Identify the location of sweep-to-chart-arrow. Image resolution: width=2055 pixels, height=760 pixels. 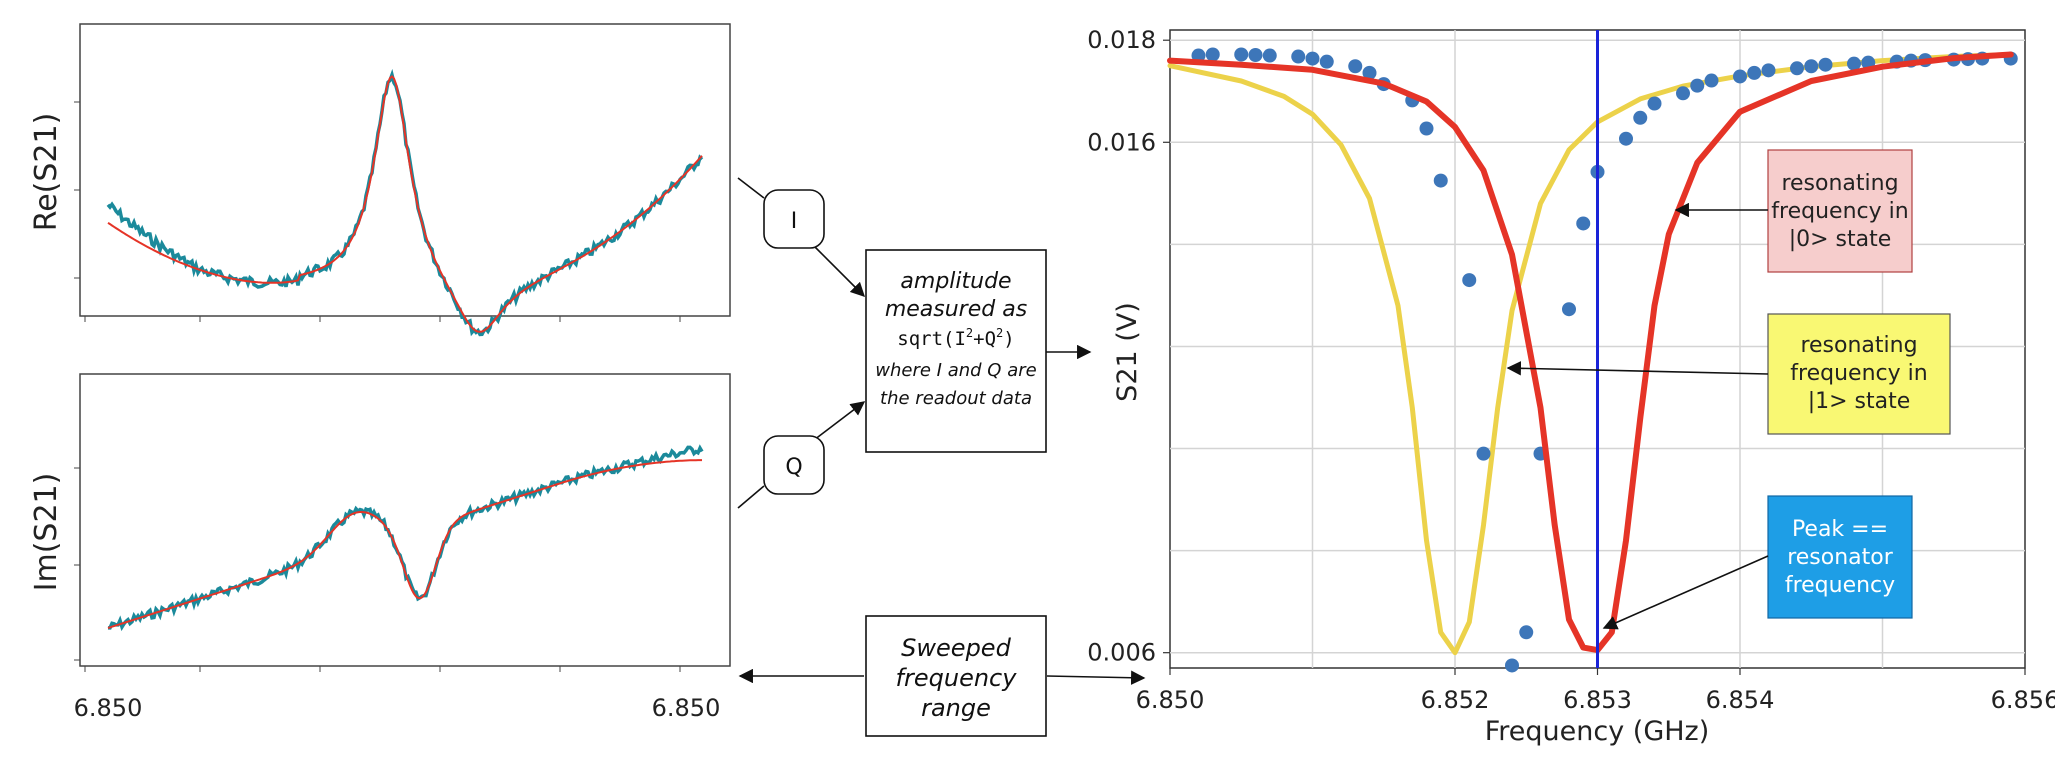
(1096, 677).